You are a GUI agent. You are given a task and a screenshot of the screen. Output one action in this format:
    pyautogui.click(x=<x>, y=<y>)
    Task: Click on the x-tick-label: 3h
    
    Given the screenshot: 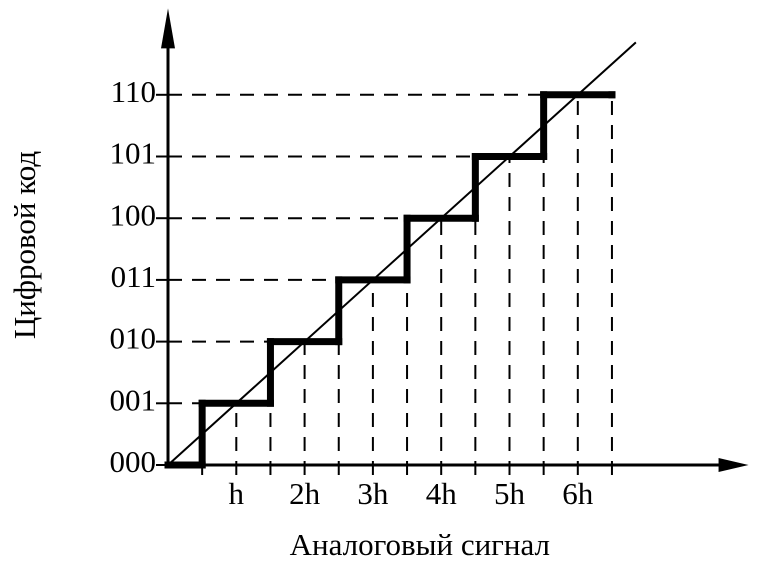 What is the action you would take?
    pyautogui.click(x=373, y=493)
    